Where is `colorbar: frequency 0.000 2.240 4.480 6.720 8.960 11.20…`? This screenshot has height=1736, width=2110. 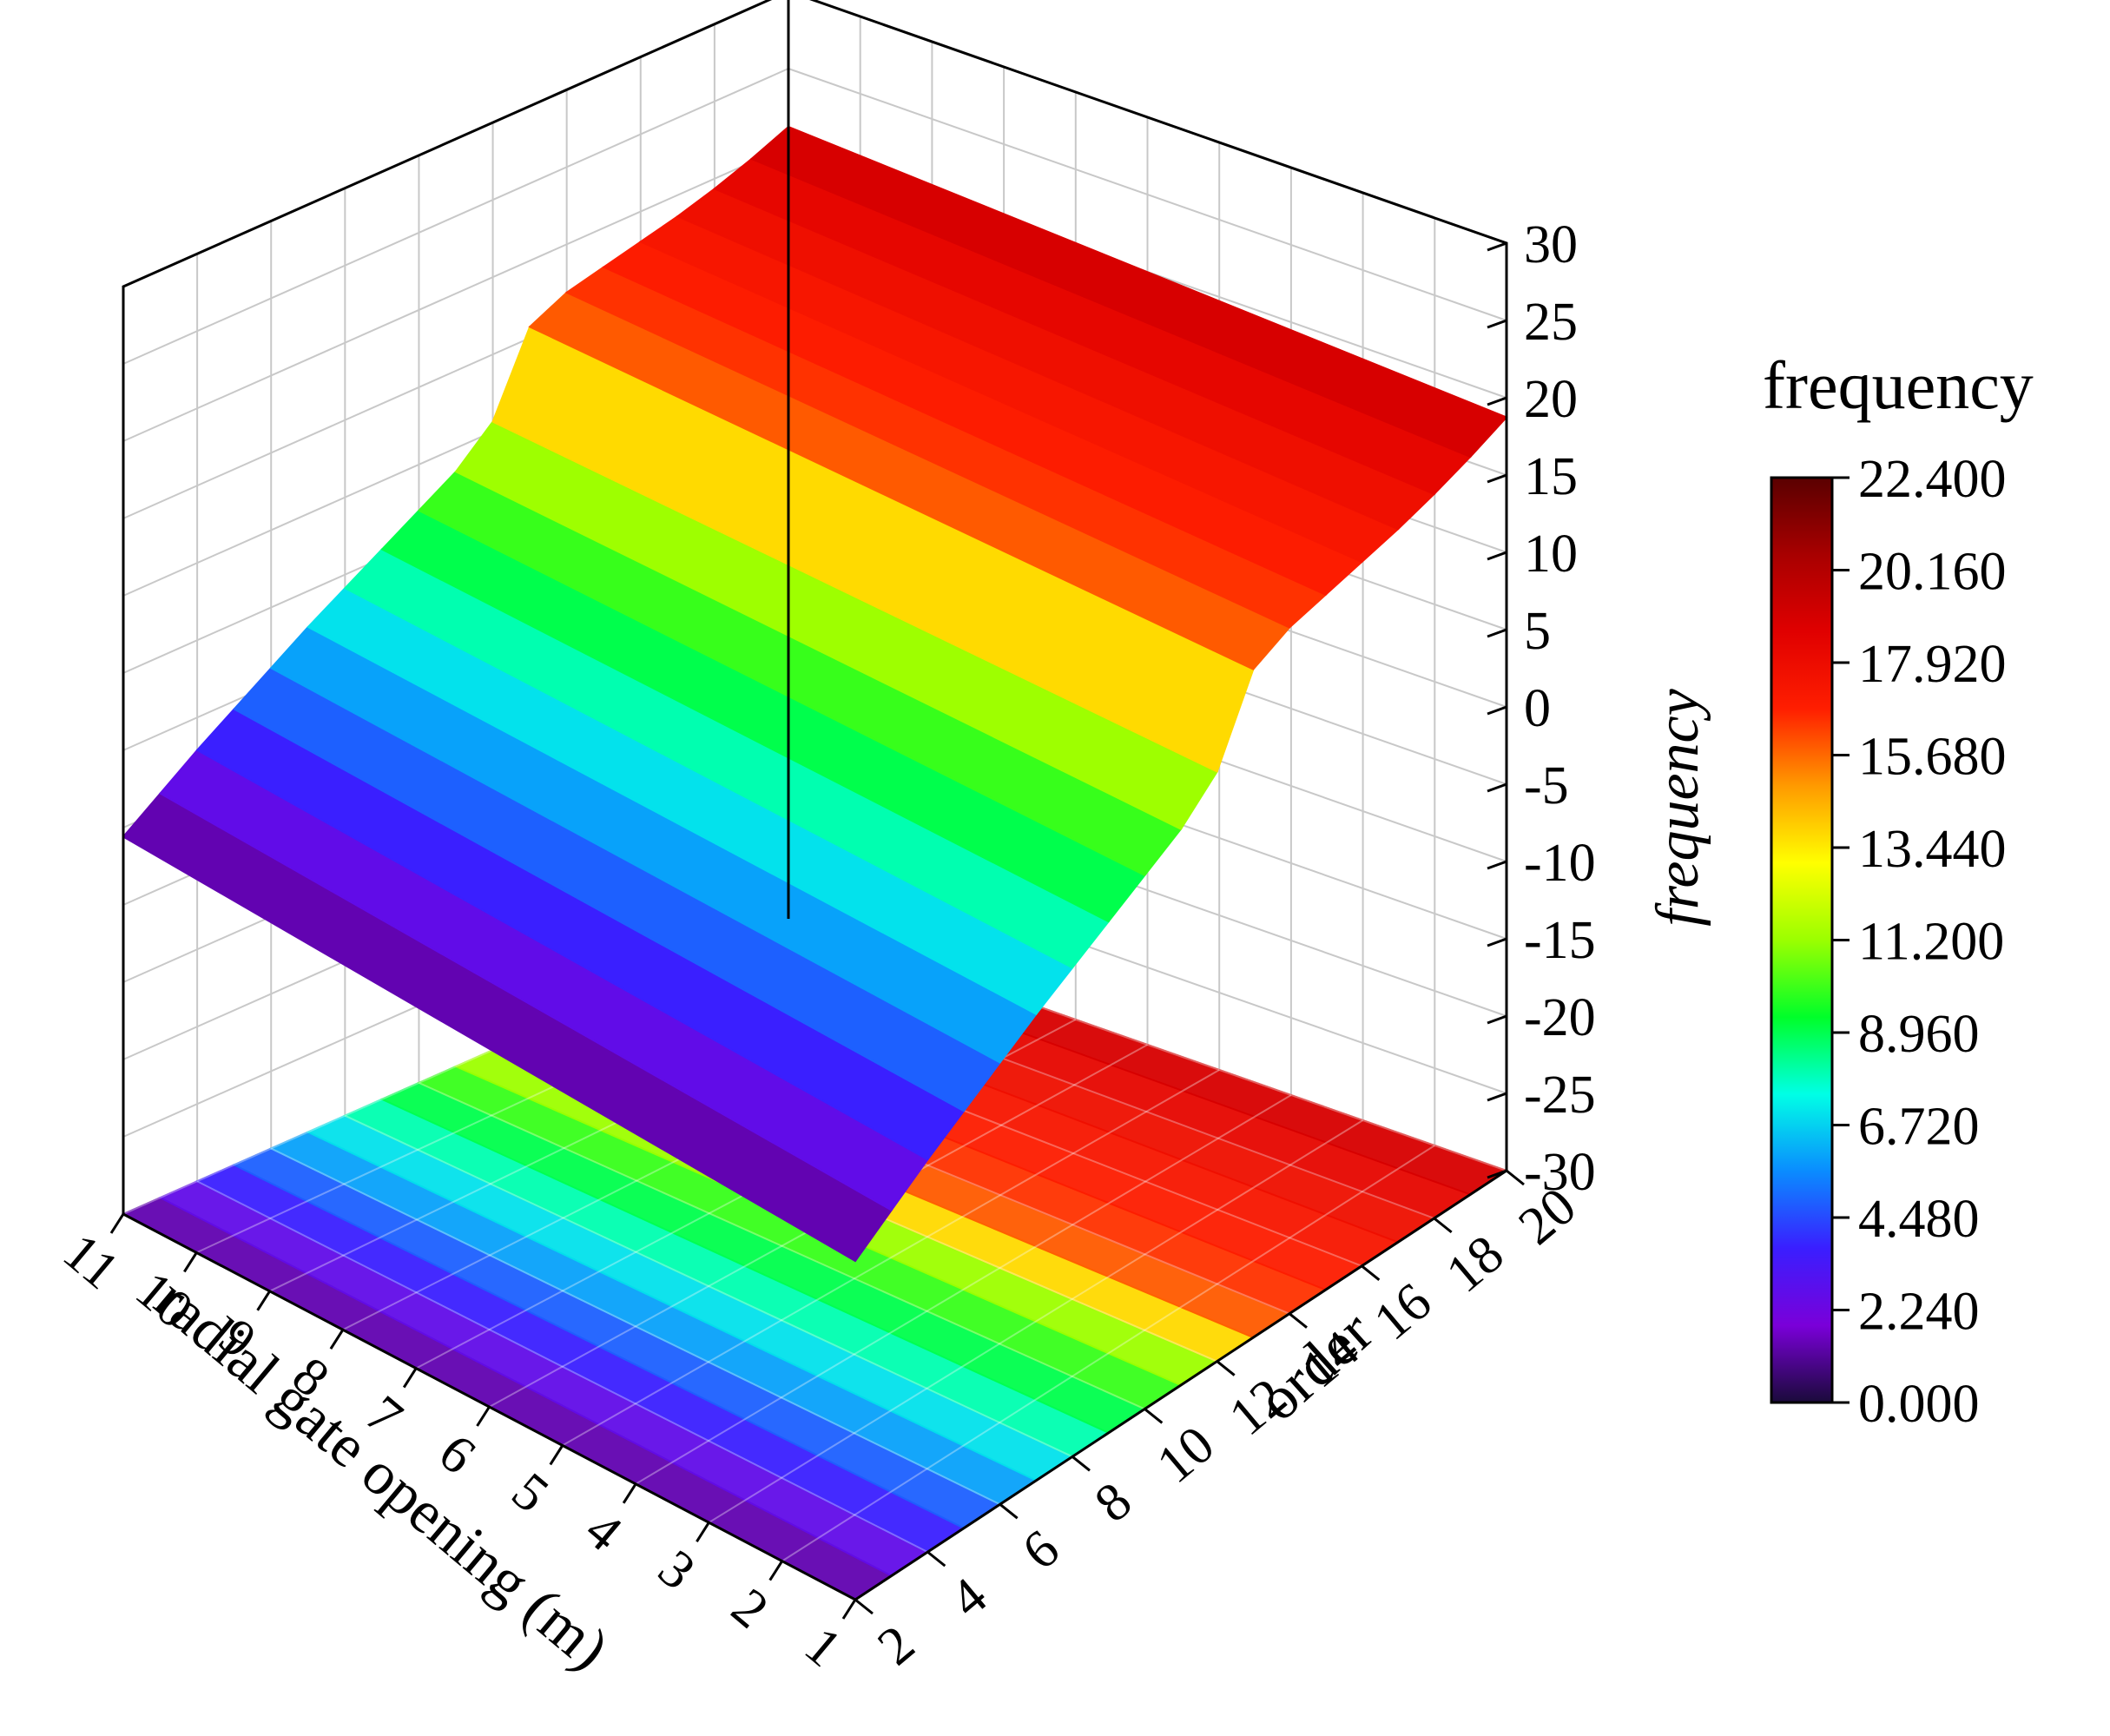 colorbar: frequency 0.000 2.240 4.480 6.720 8.960 11.20… is located at coordinates (1899, 890).